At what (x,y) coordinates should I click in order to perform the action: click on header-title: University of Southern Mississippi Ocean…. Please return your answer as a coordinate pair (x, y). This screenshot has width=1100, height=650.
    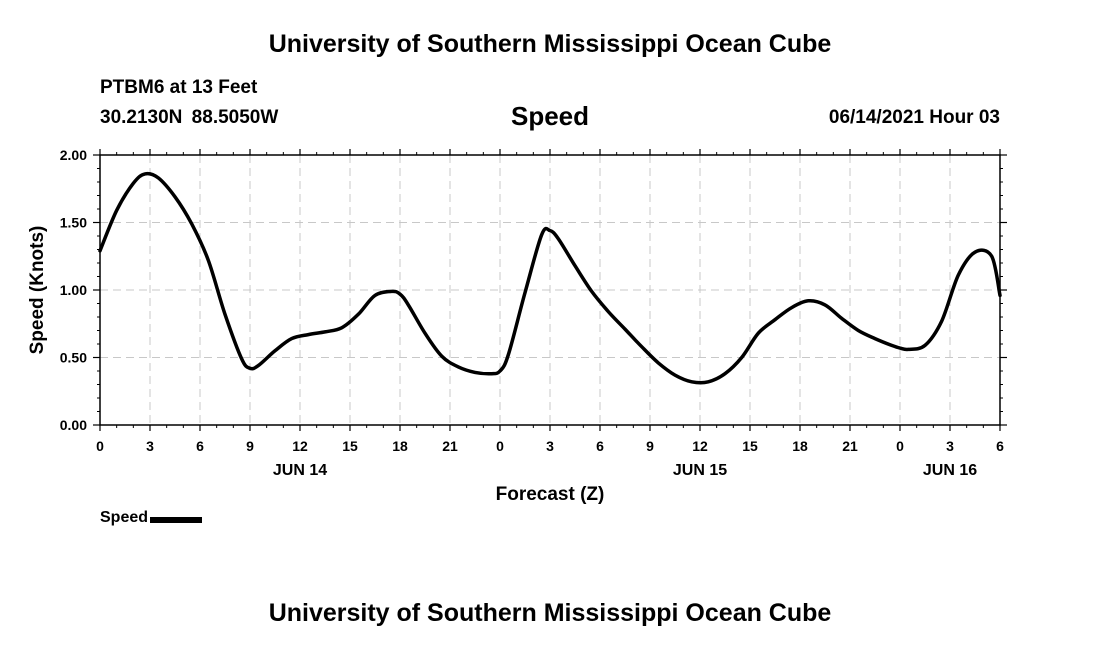
    Looking at the image, I should click on (550, 44).